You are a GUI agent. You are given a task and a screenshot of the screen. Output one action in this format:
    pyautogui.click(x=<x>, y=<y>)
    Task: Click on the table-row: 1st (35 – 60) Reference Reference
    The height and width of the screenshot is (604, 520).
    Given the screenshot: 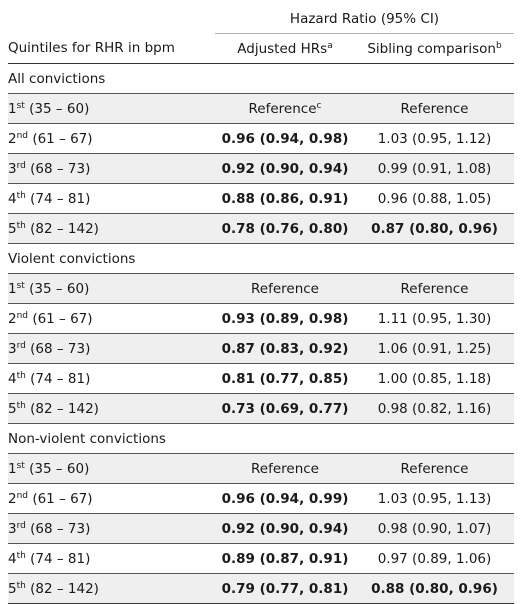 What is the action you would take?
    pyautogui.click(x=261, y=468)
    